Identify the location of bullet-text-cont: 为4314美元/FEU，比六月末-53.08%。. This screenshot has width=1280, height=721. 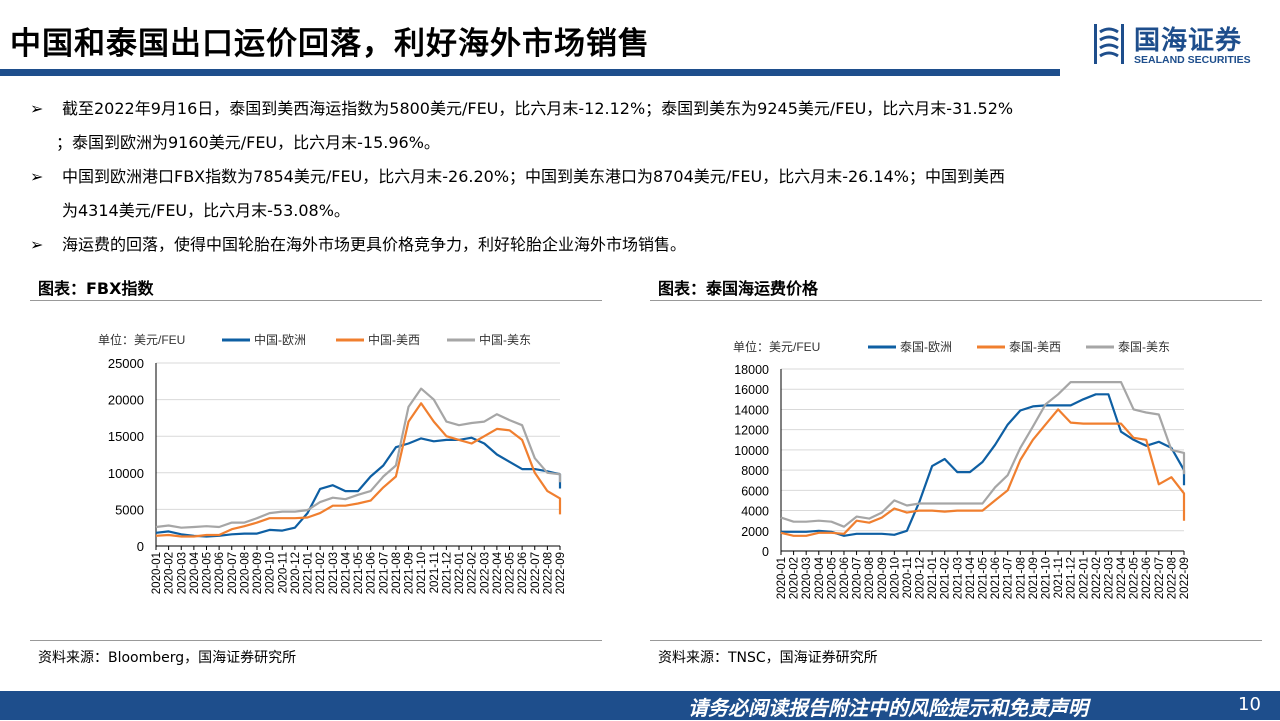
(206, 210).